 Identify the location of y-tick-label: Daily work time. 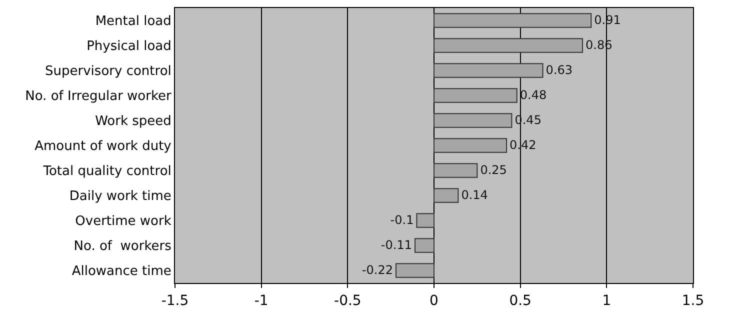
(120, 196).